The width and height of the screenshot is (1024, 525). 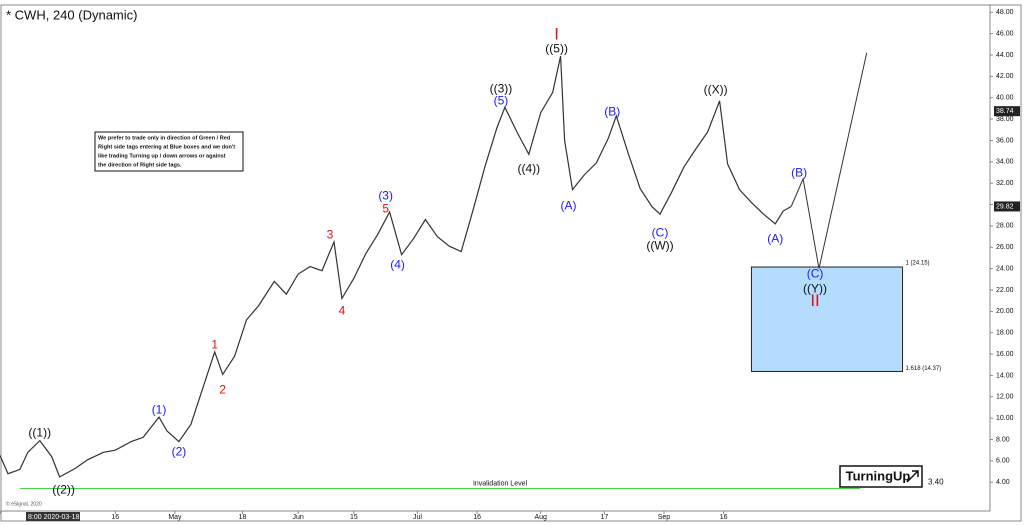 What do you see at coordinates (924, 369) in the screenshot?
I see `target-bottom-label: 1.618 (14.37)` at bounding box center [924, 369].